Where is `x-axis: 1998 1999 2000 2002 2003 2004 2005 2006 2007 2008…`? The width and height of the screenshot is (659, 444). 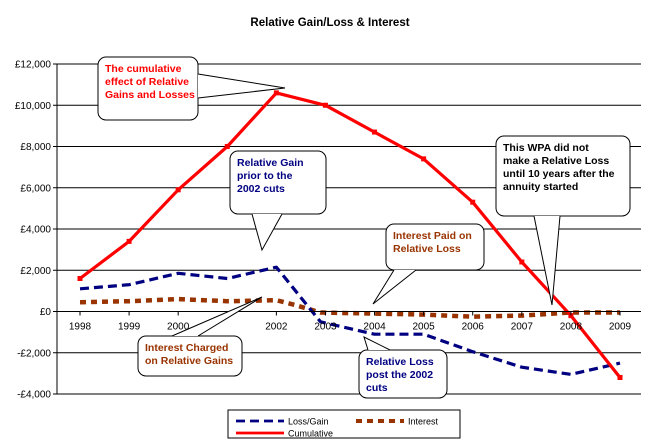 x-axis: 1998 1999 2000 2002 2003 2004 2005 2006 2007 2008… is located at coordinates (349, 322).